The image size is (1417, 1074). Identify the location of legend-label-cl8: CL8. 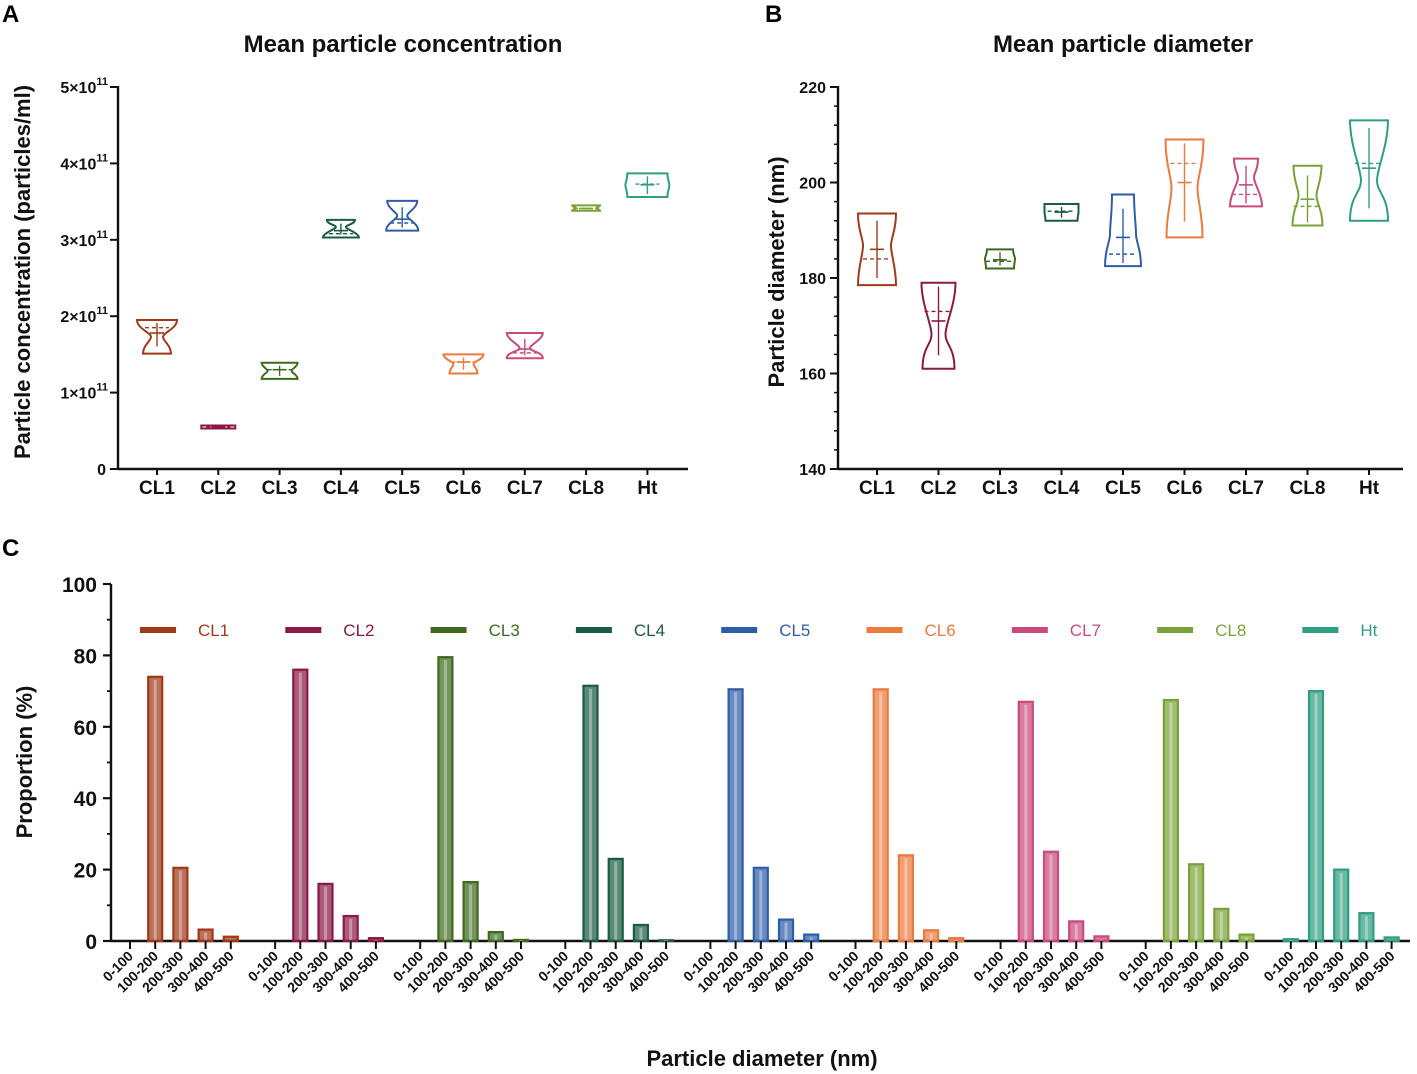
(1230, 630).